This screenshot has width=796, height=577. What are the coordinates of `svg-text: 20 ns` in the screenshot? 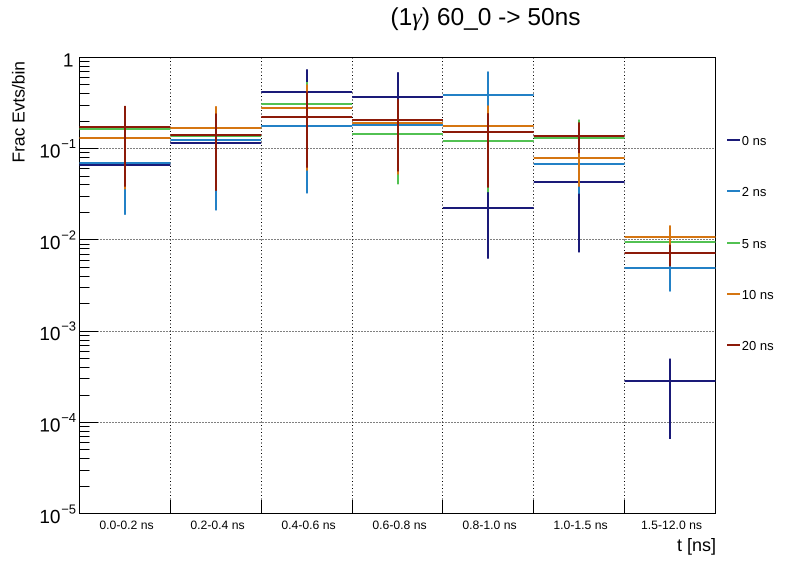 It's located at (758, 345).